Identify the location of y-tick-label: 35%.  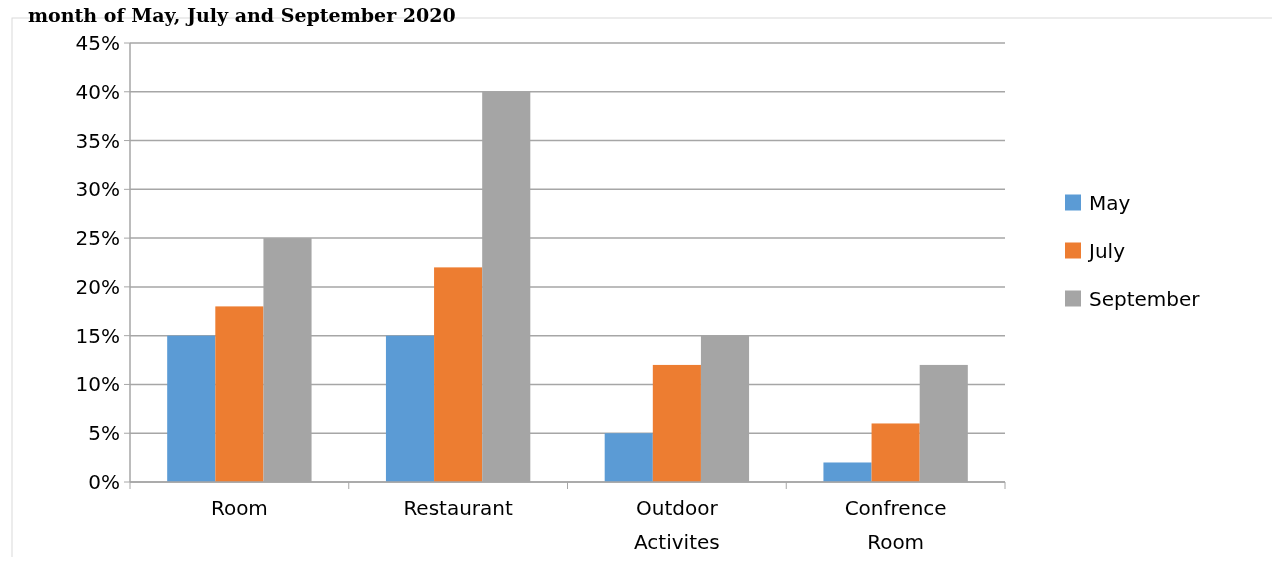
(97, 140).